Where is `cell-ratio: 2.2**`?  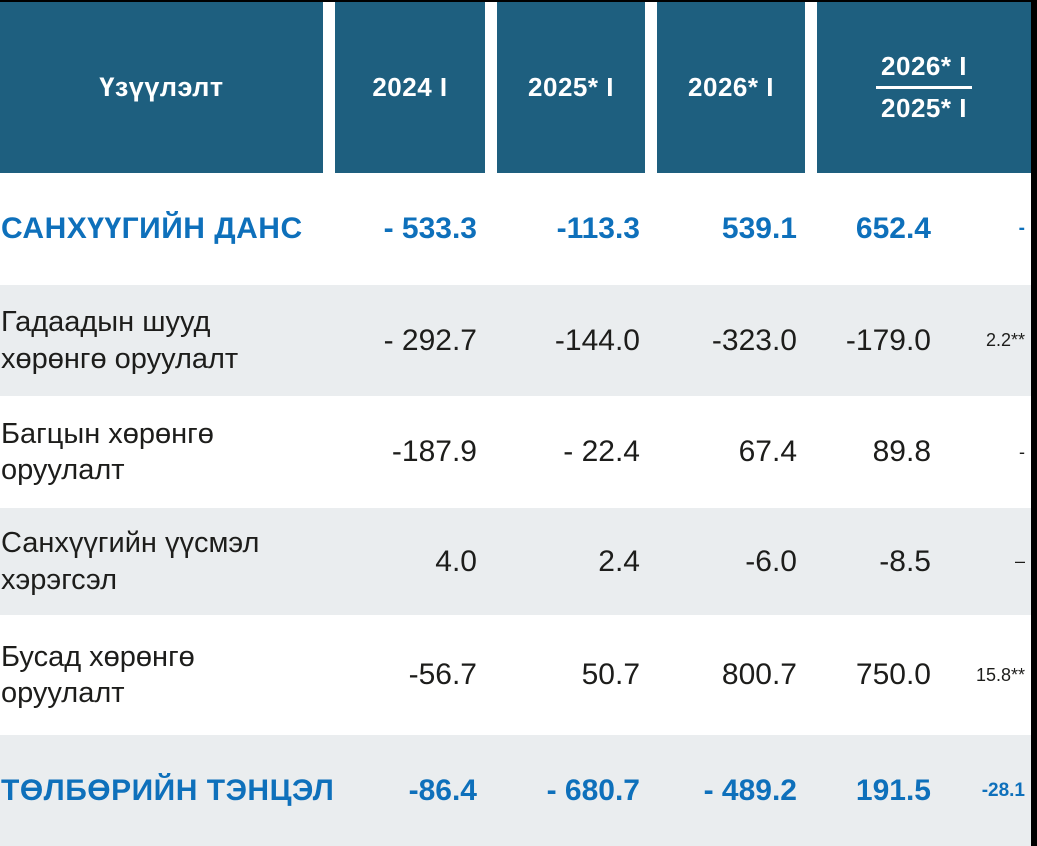
cell-ratio: 2.2** is located at coordinates (1005, 340).